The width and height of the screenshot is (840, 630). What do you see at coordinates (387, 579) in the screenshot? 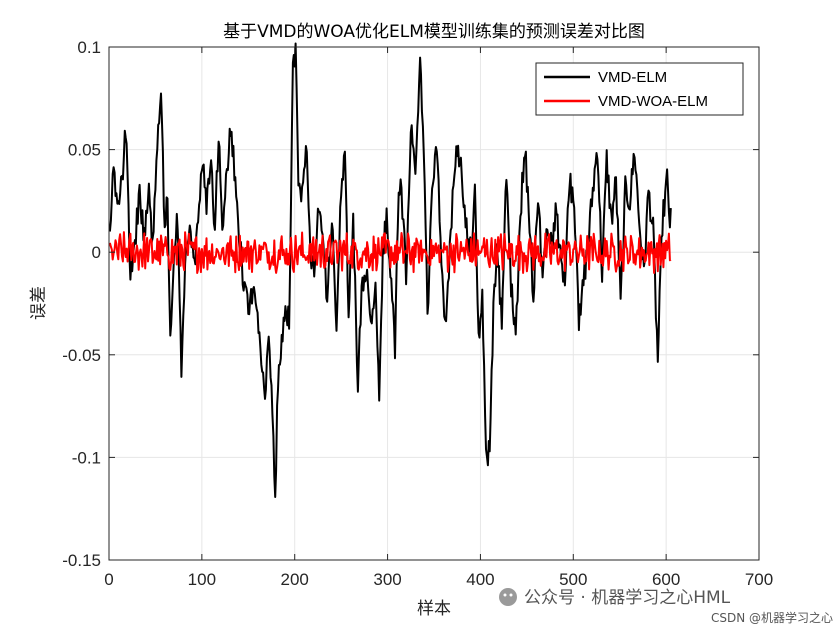
I see `x-tick-label: 300` at bounding box center [387, 579].